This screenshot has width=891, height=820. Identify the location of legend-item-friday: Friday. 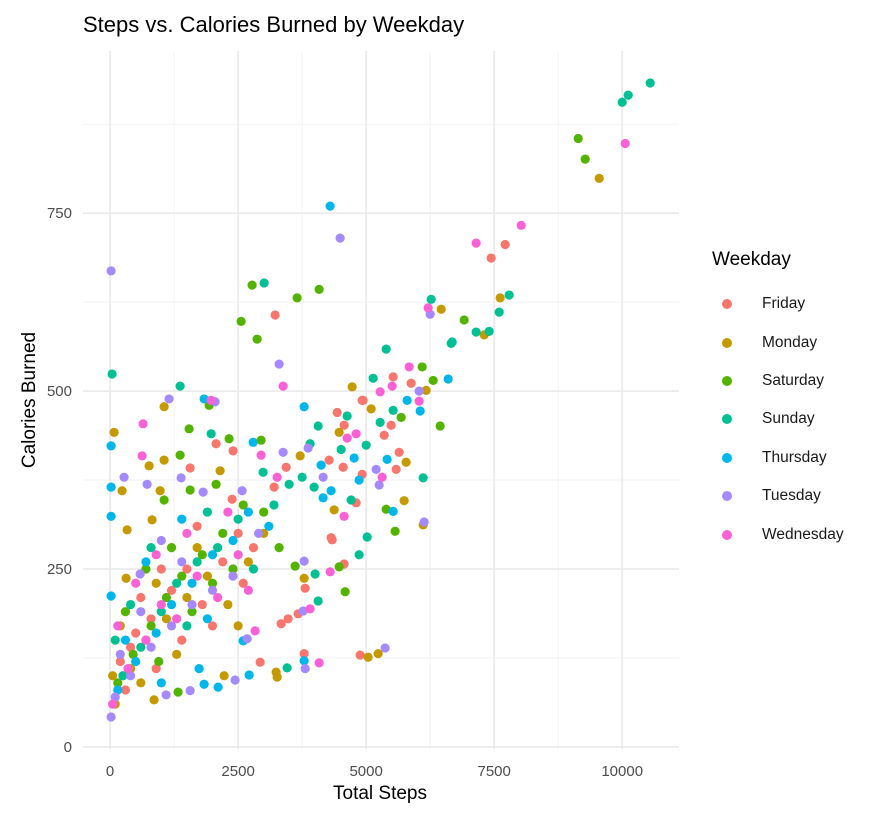
(778, 304).